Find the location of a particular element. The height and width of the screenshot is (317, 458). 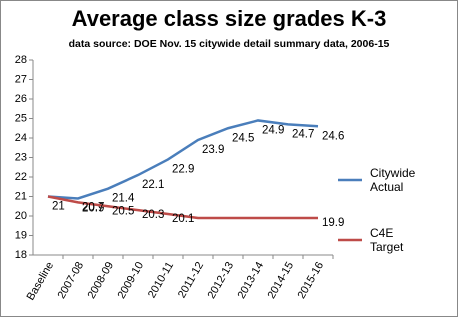

data-label: 20.7 is located at coordinates (93, 207).